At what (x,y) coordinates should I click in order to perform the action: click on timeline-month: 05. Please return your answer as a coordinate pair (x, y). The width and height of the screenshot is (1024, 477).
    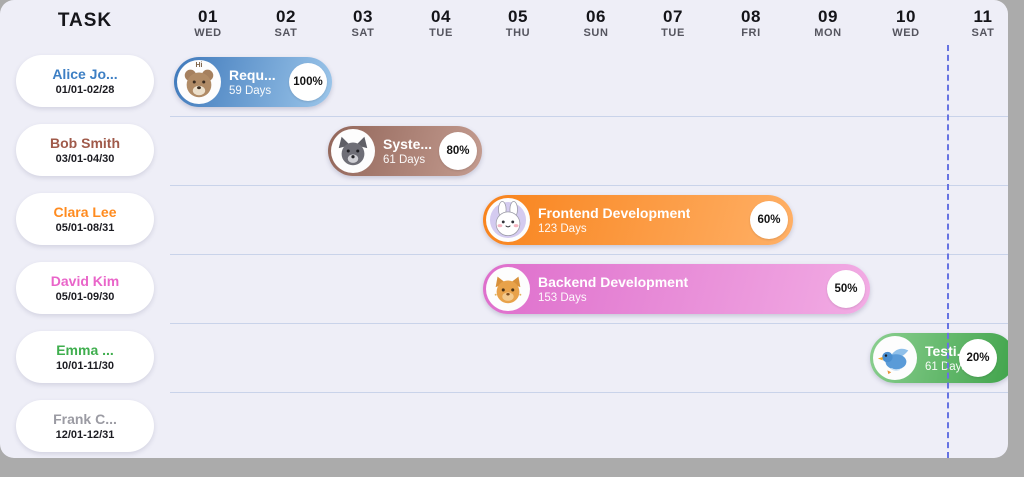
    Looking at the image, I should click on (518, 16).